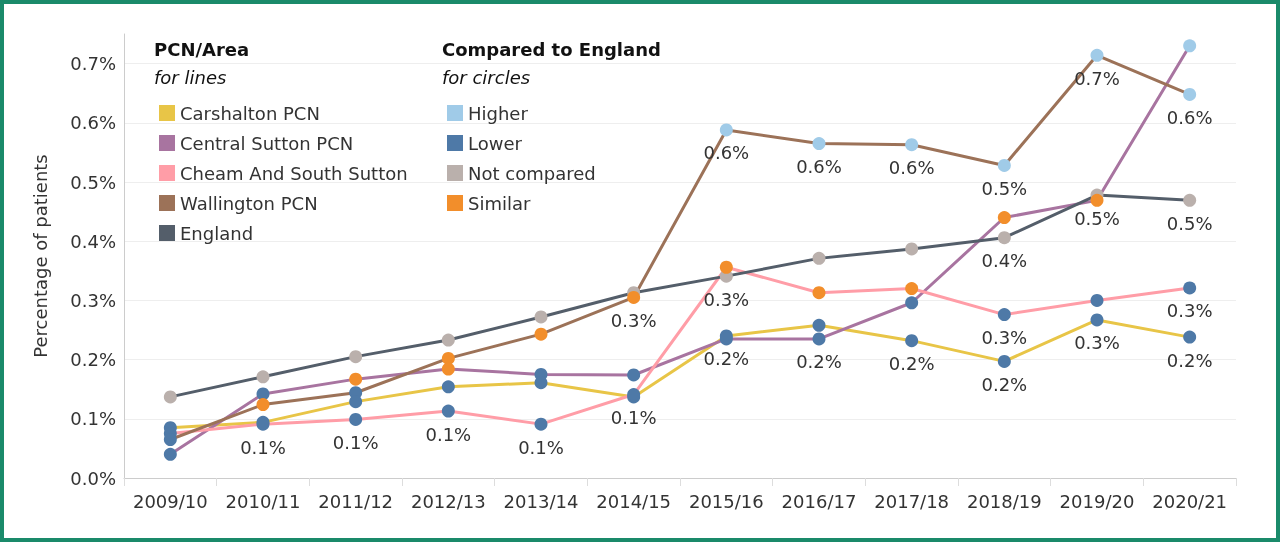 The width and height of the screenshot is (1280, 542). What do you see at coordinates (1097, 501) in the screenshot?
I see `x-tick-label: 2019/20` at bounding box center [1097, 501].